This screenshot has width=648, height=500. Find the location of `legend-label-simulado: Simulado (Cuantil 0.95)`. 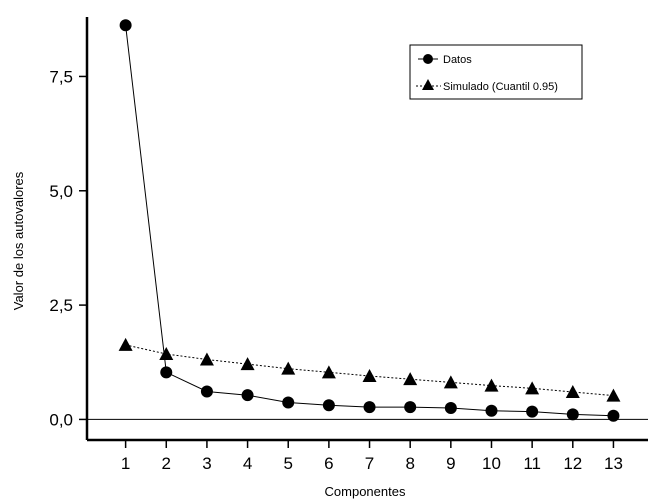

legend-label-simulado: Simulado (Cuantil 0.95) is located at coordinates (500, 87).